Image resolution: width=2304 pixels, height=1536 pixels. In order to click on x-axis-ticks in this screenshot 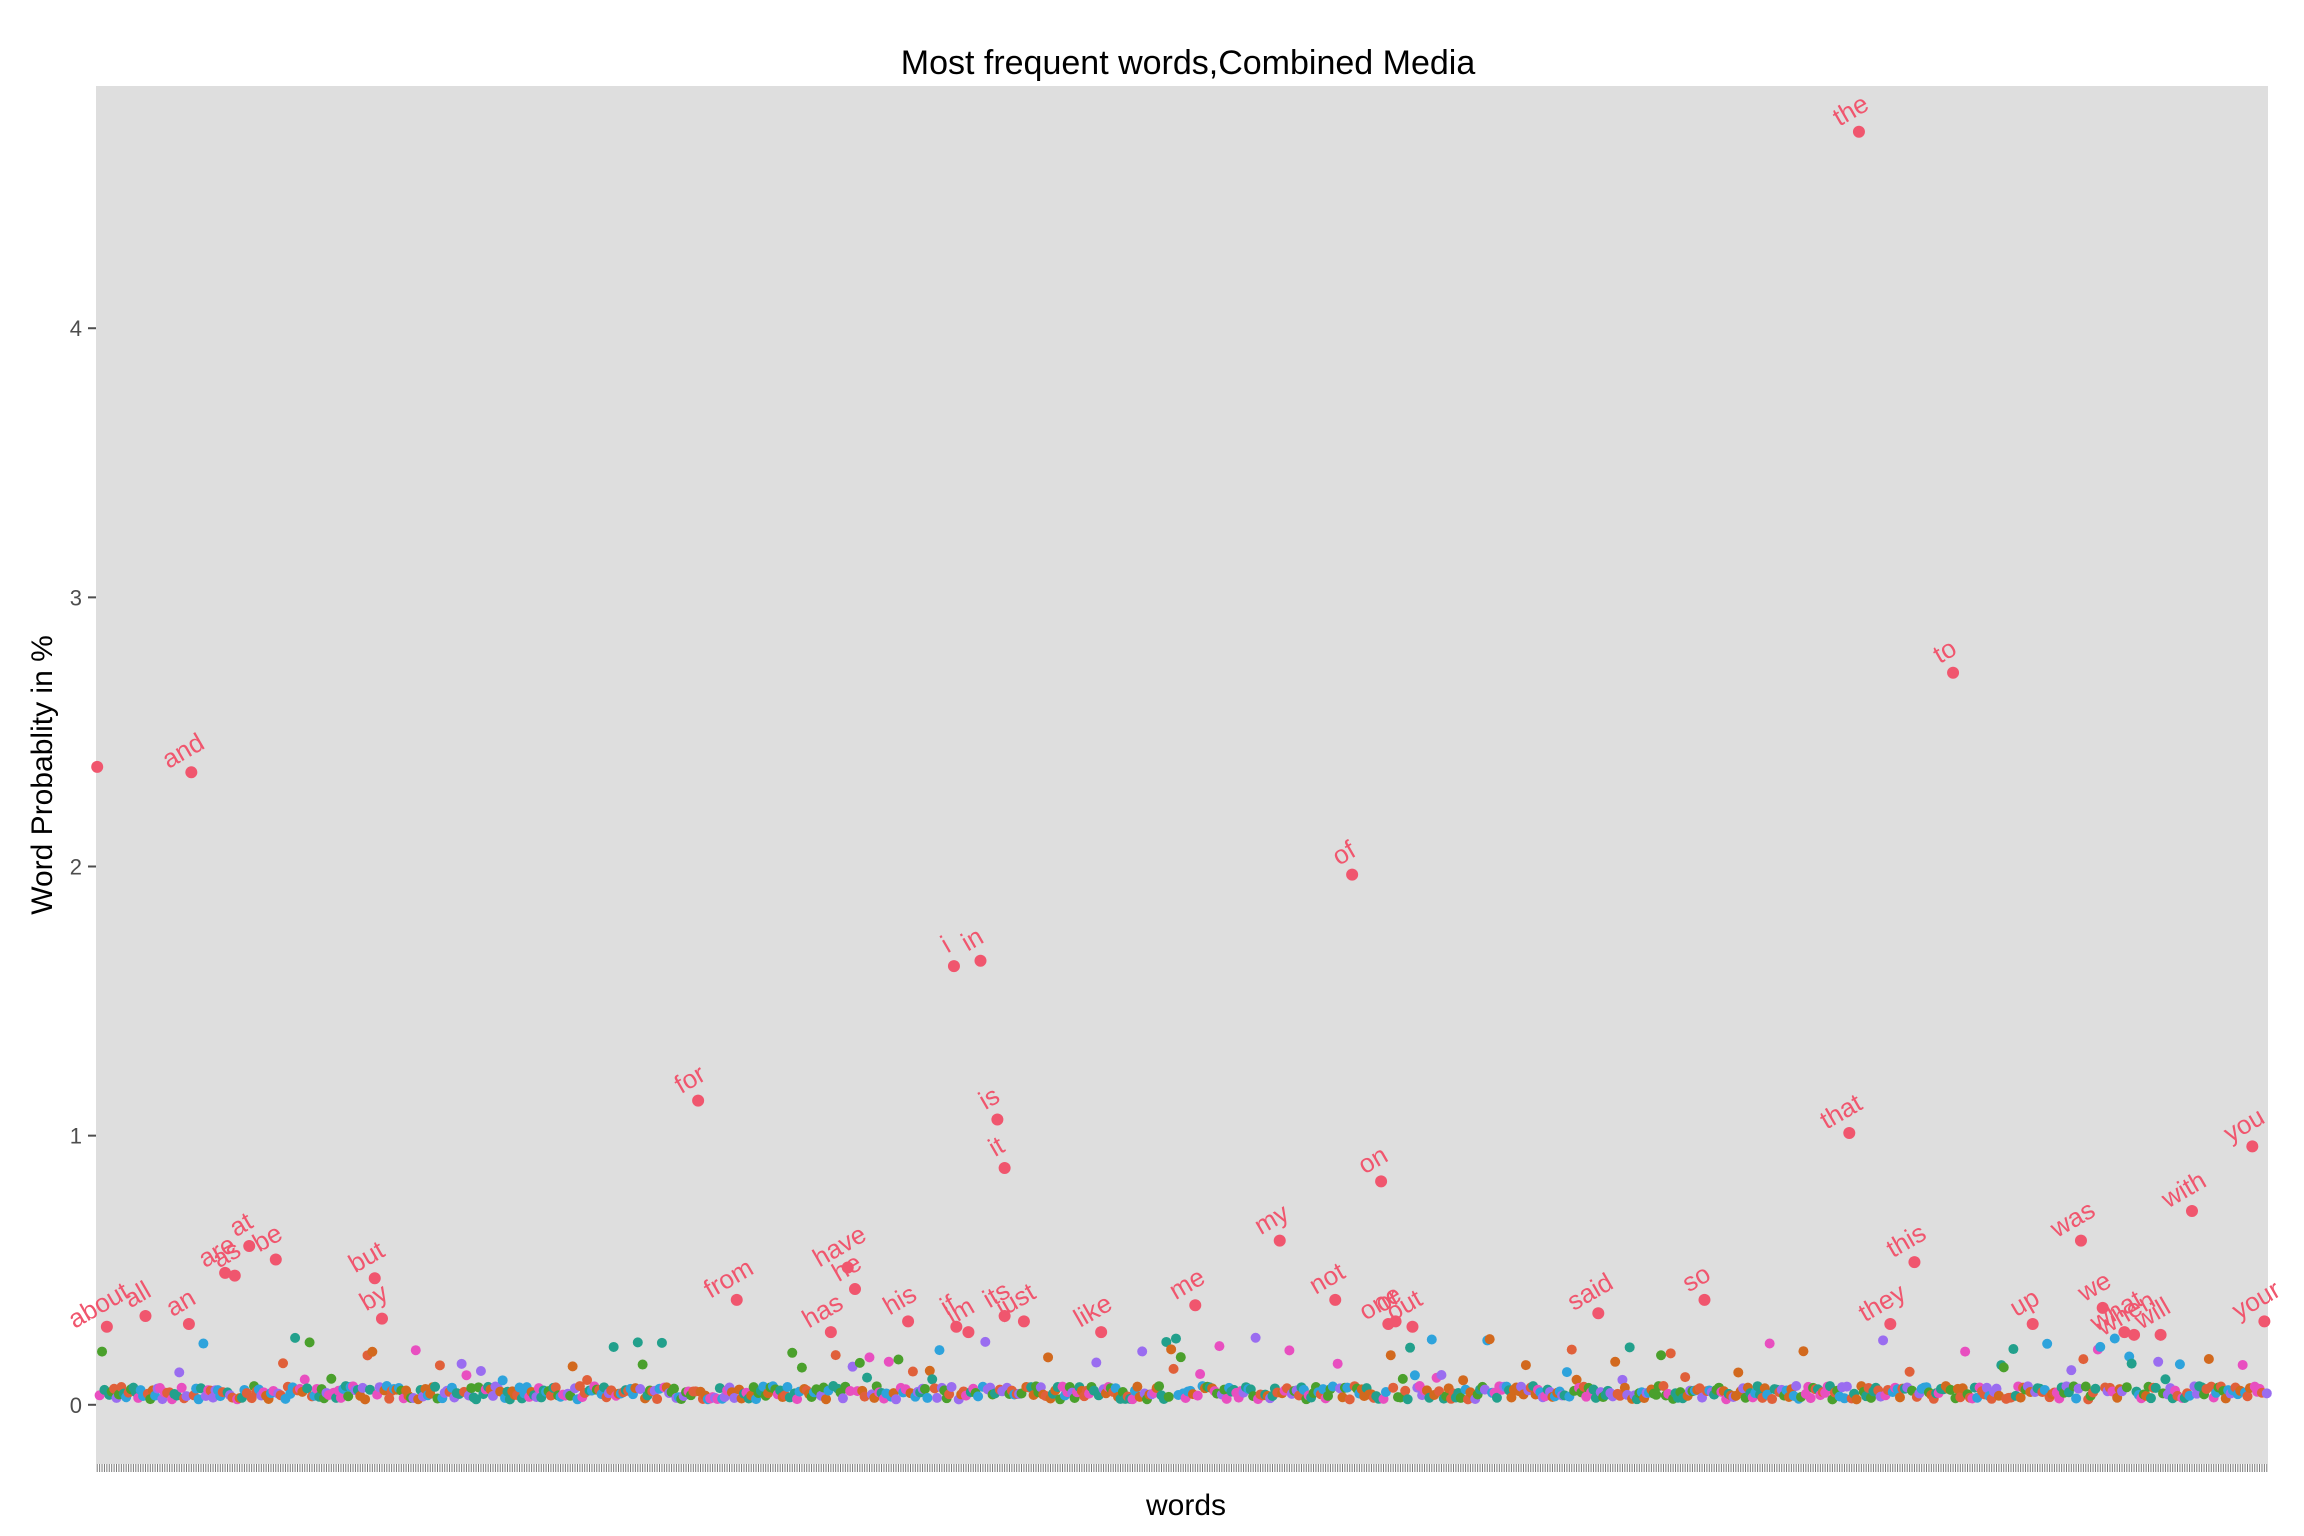, I will do `click(1182, 1468)`.